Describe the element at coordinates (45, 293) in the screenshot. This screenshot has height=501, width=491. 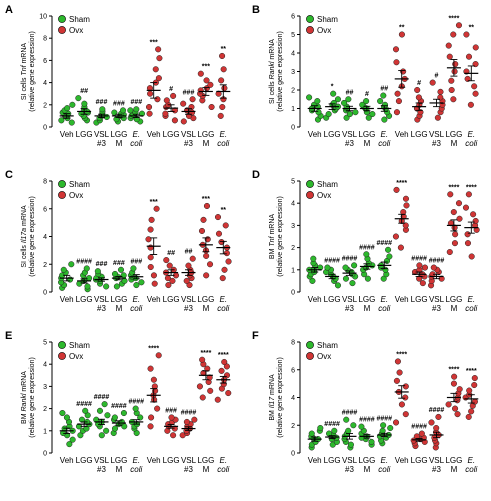
I see `y-tick-label: 0` at that location.